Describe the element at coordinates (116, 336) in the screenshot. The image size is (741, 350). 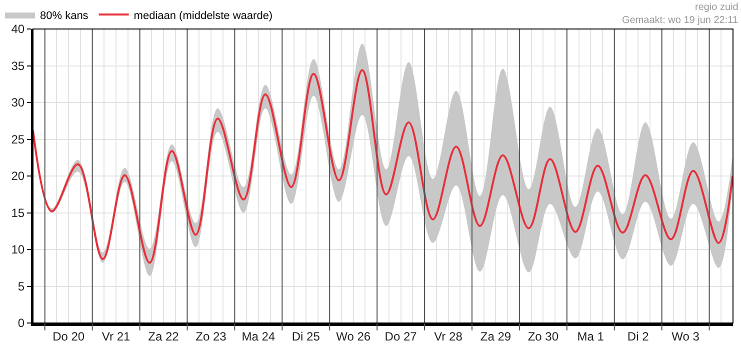
I see `x-tick-label: Vr 21` at that location.